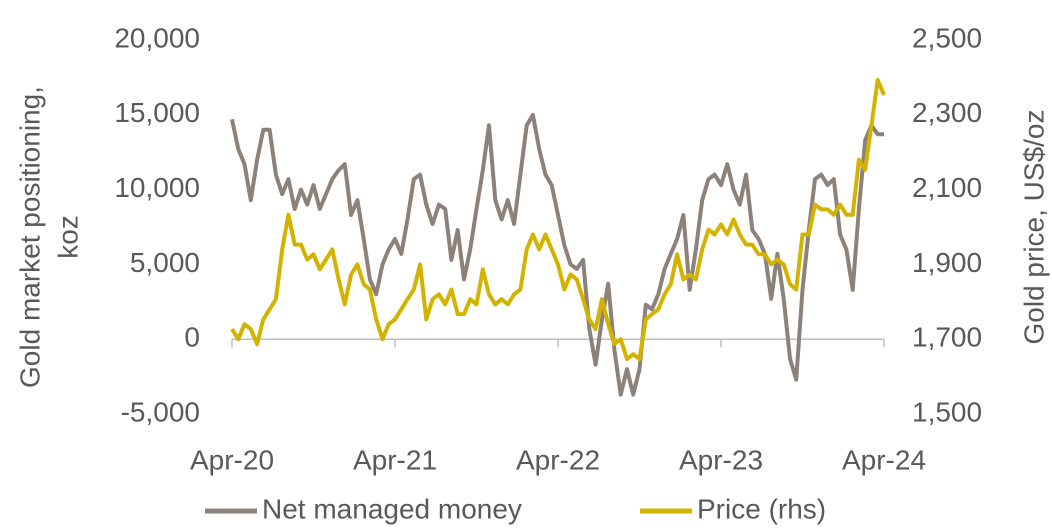 The height and width of the screenshot is (530, 1052). Describe the element at coordinates (761, 508) in the screenshot. I see `legend-label: Price (rhs)` at that location.